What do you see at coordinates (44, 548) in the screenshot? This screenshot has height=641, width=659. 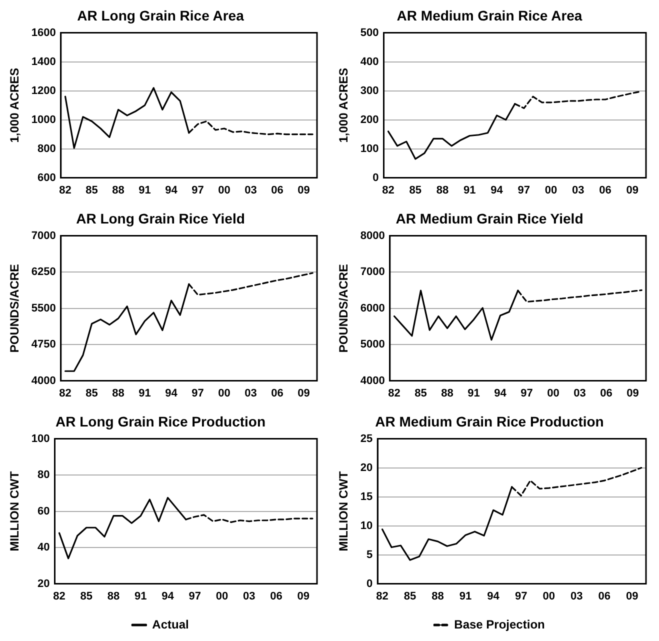 I see `y-tick-label: 40` at bounding box center [44, 548].